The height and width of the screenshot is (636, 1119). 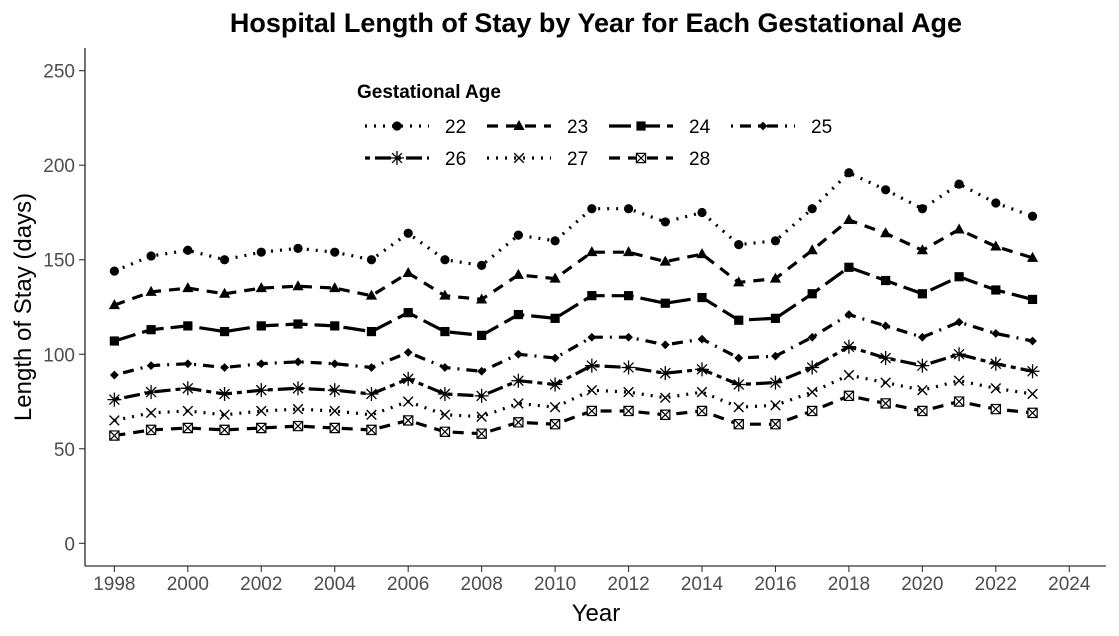 I want to click on x-tick-label: 2014, so click(x=702, y=584).